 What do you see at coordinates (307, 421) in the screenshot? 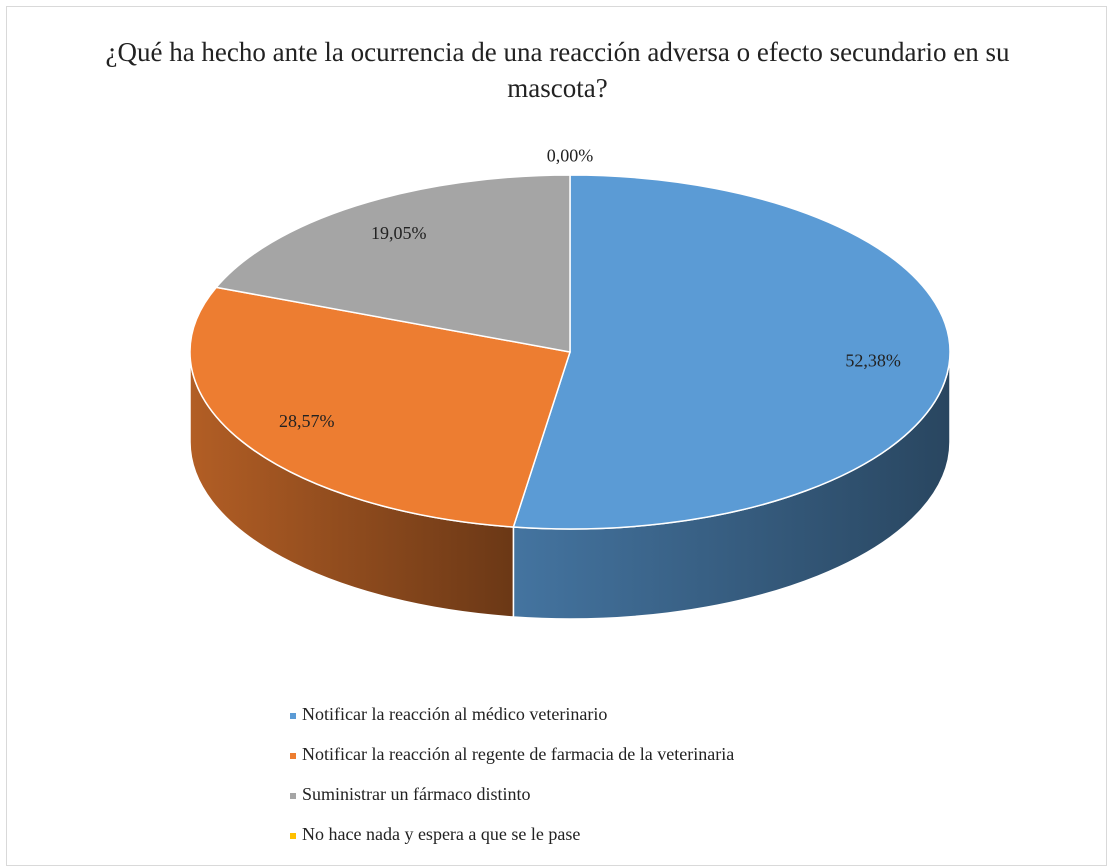
I see `data-label: 28,57%` at bounding box center [307, 421].